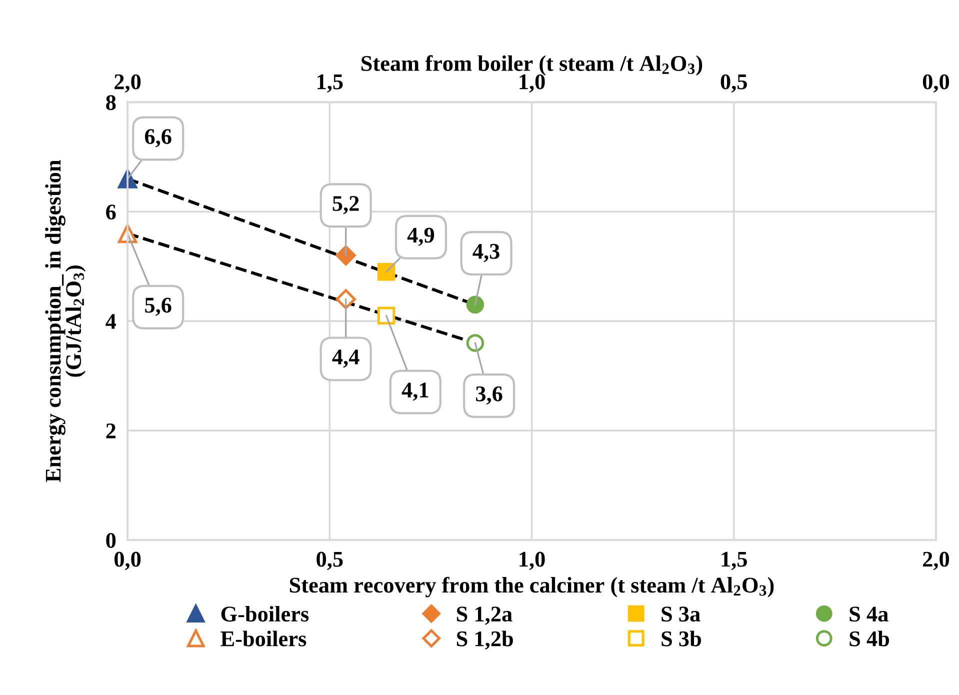  Describe the element at coordinates (158, 307) in the screenshot. I see `data-label: 5,6` at that location.